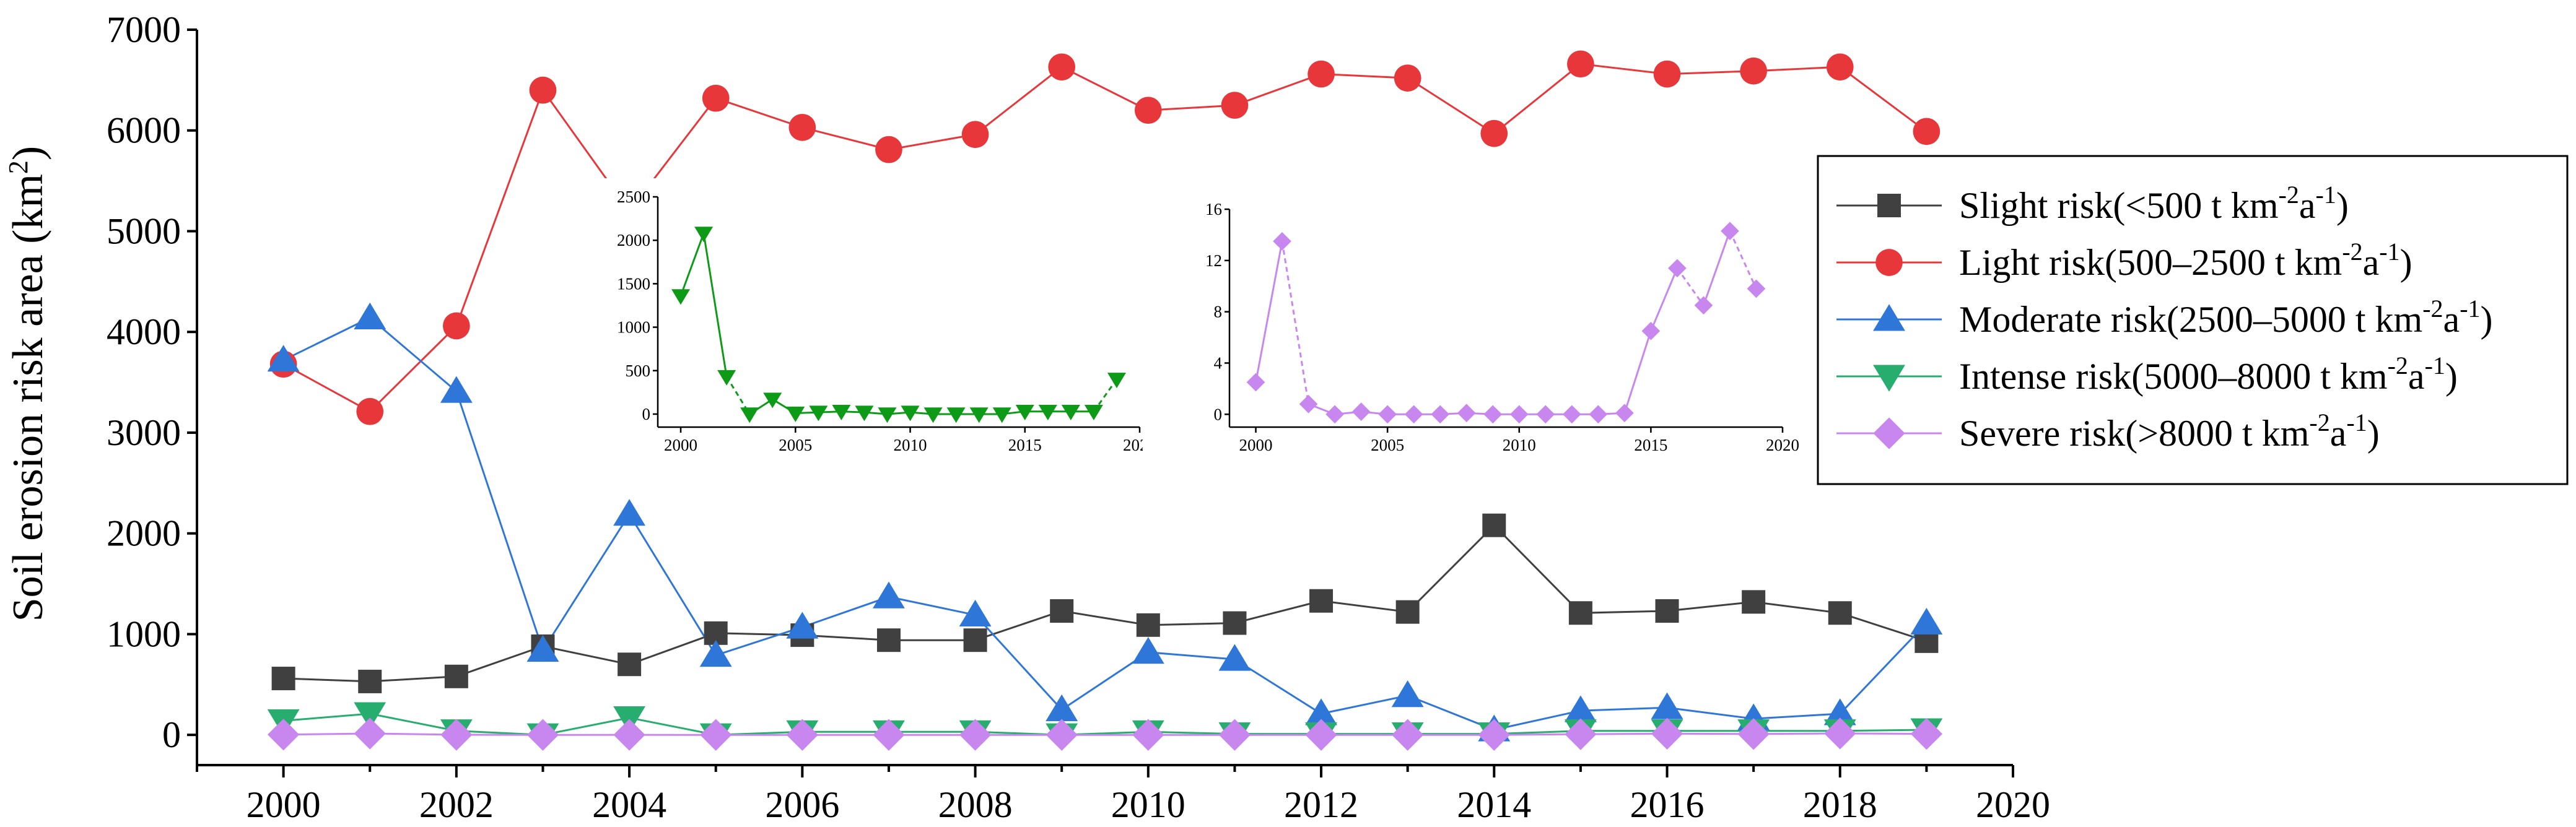  What do you see at coordinates (28, 397) in the screenshot?
I see `y-axis-label-main: Soil erosion risk area (km` at bounding box center [28, 397].